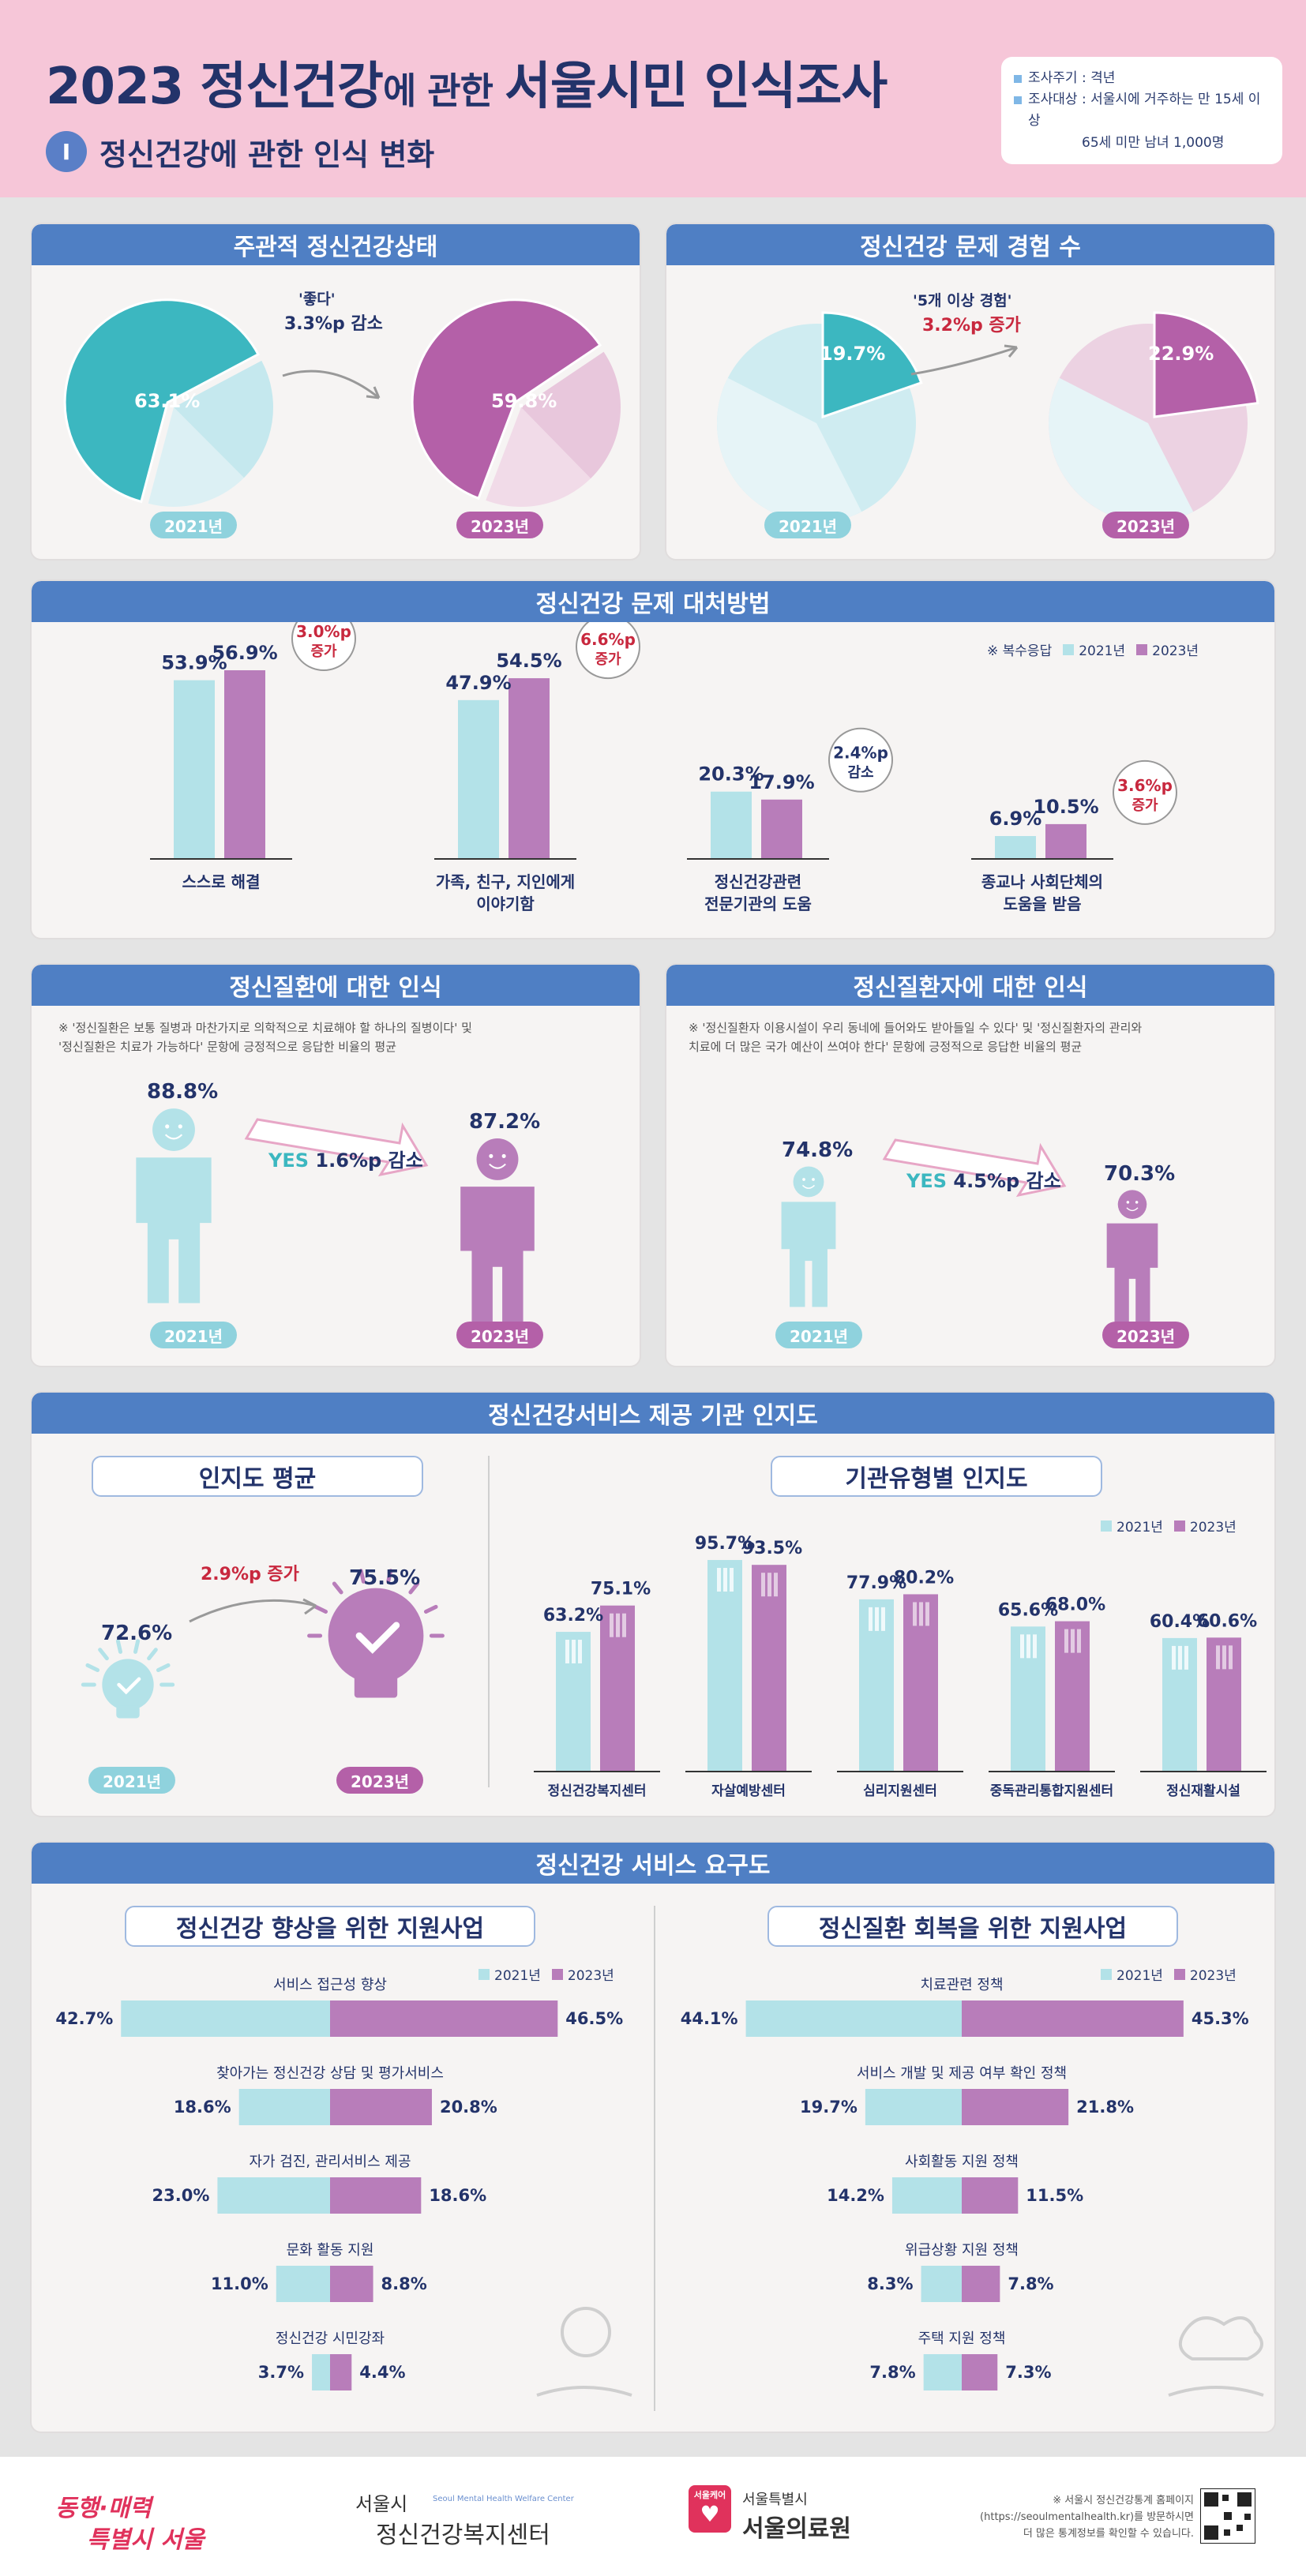  I want to click on center-eng: Seoul Mental Health Welfare Center, so click(503, 2499).